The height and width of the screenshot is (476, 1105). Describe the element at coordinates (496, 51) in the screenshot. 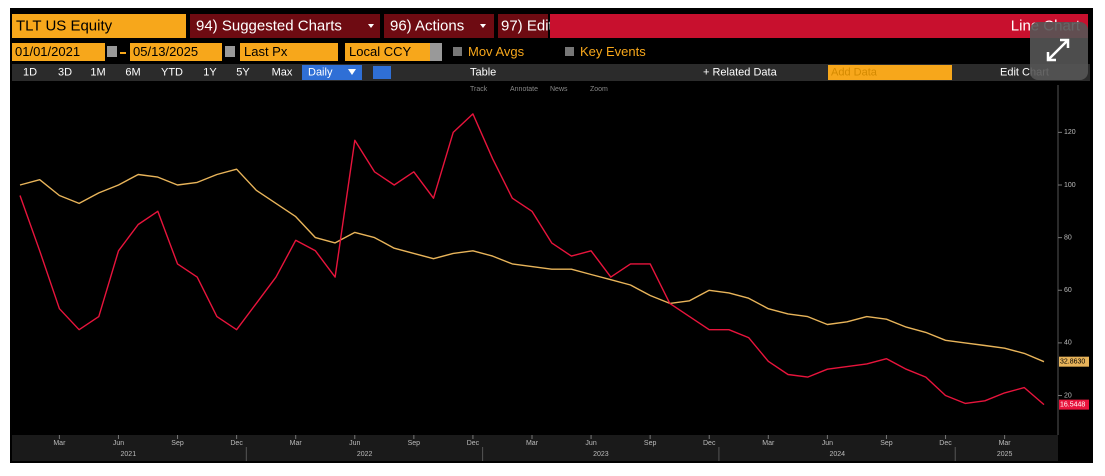

I see `option: Mov Avgs` at that location.